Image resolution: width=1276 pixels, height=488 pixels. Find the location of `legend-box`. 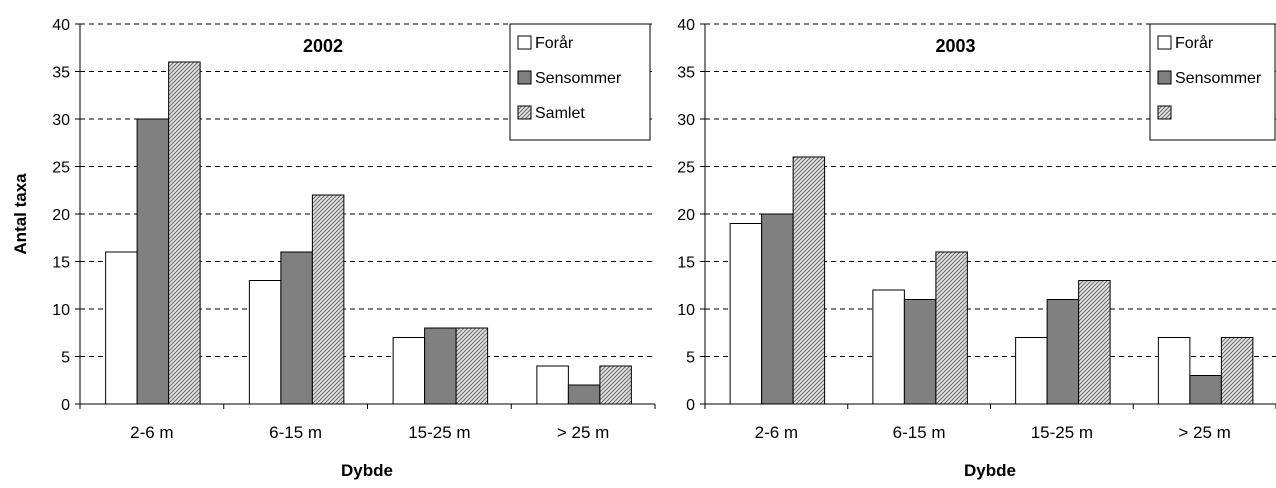

legend-box is located at coordinates (580, 82).